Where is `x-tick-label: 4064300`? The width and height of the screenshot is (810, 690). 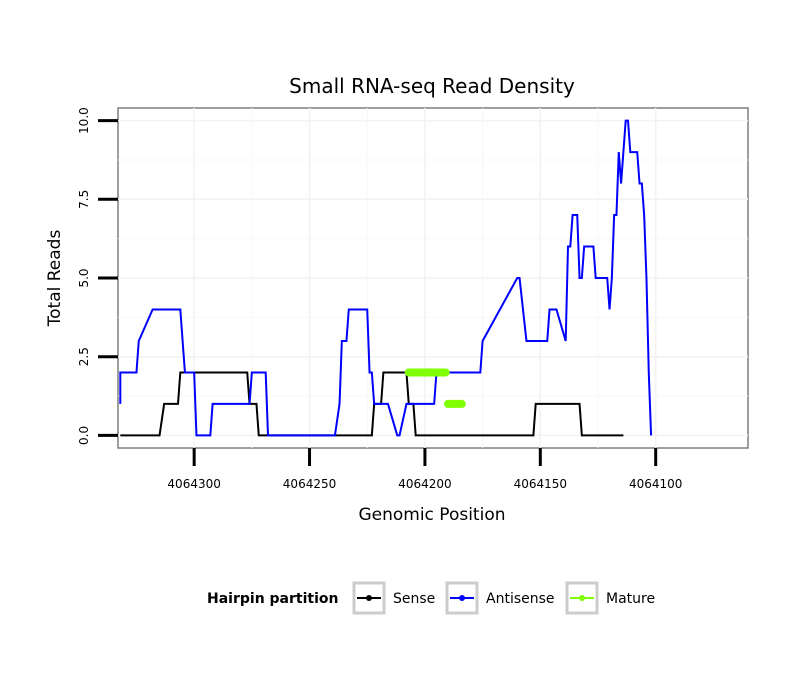 x-tick-label: 4064300 is located at coordinates (193, 484).